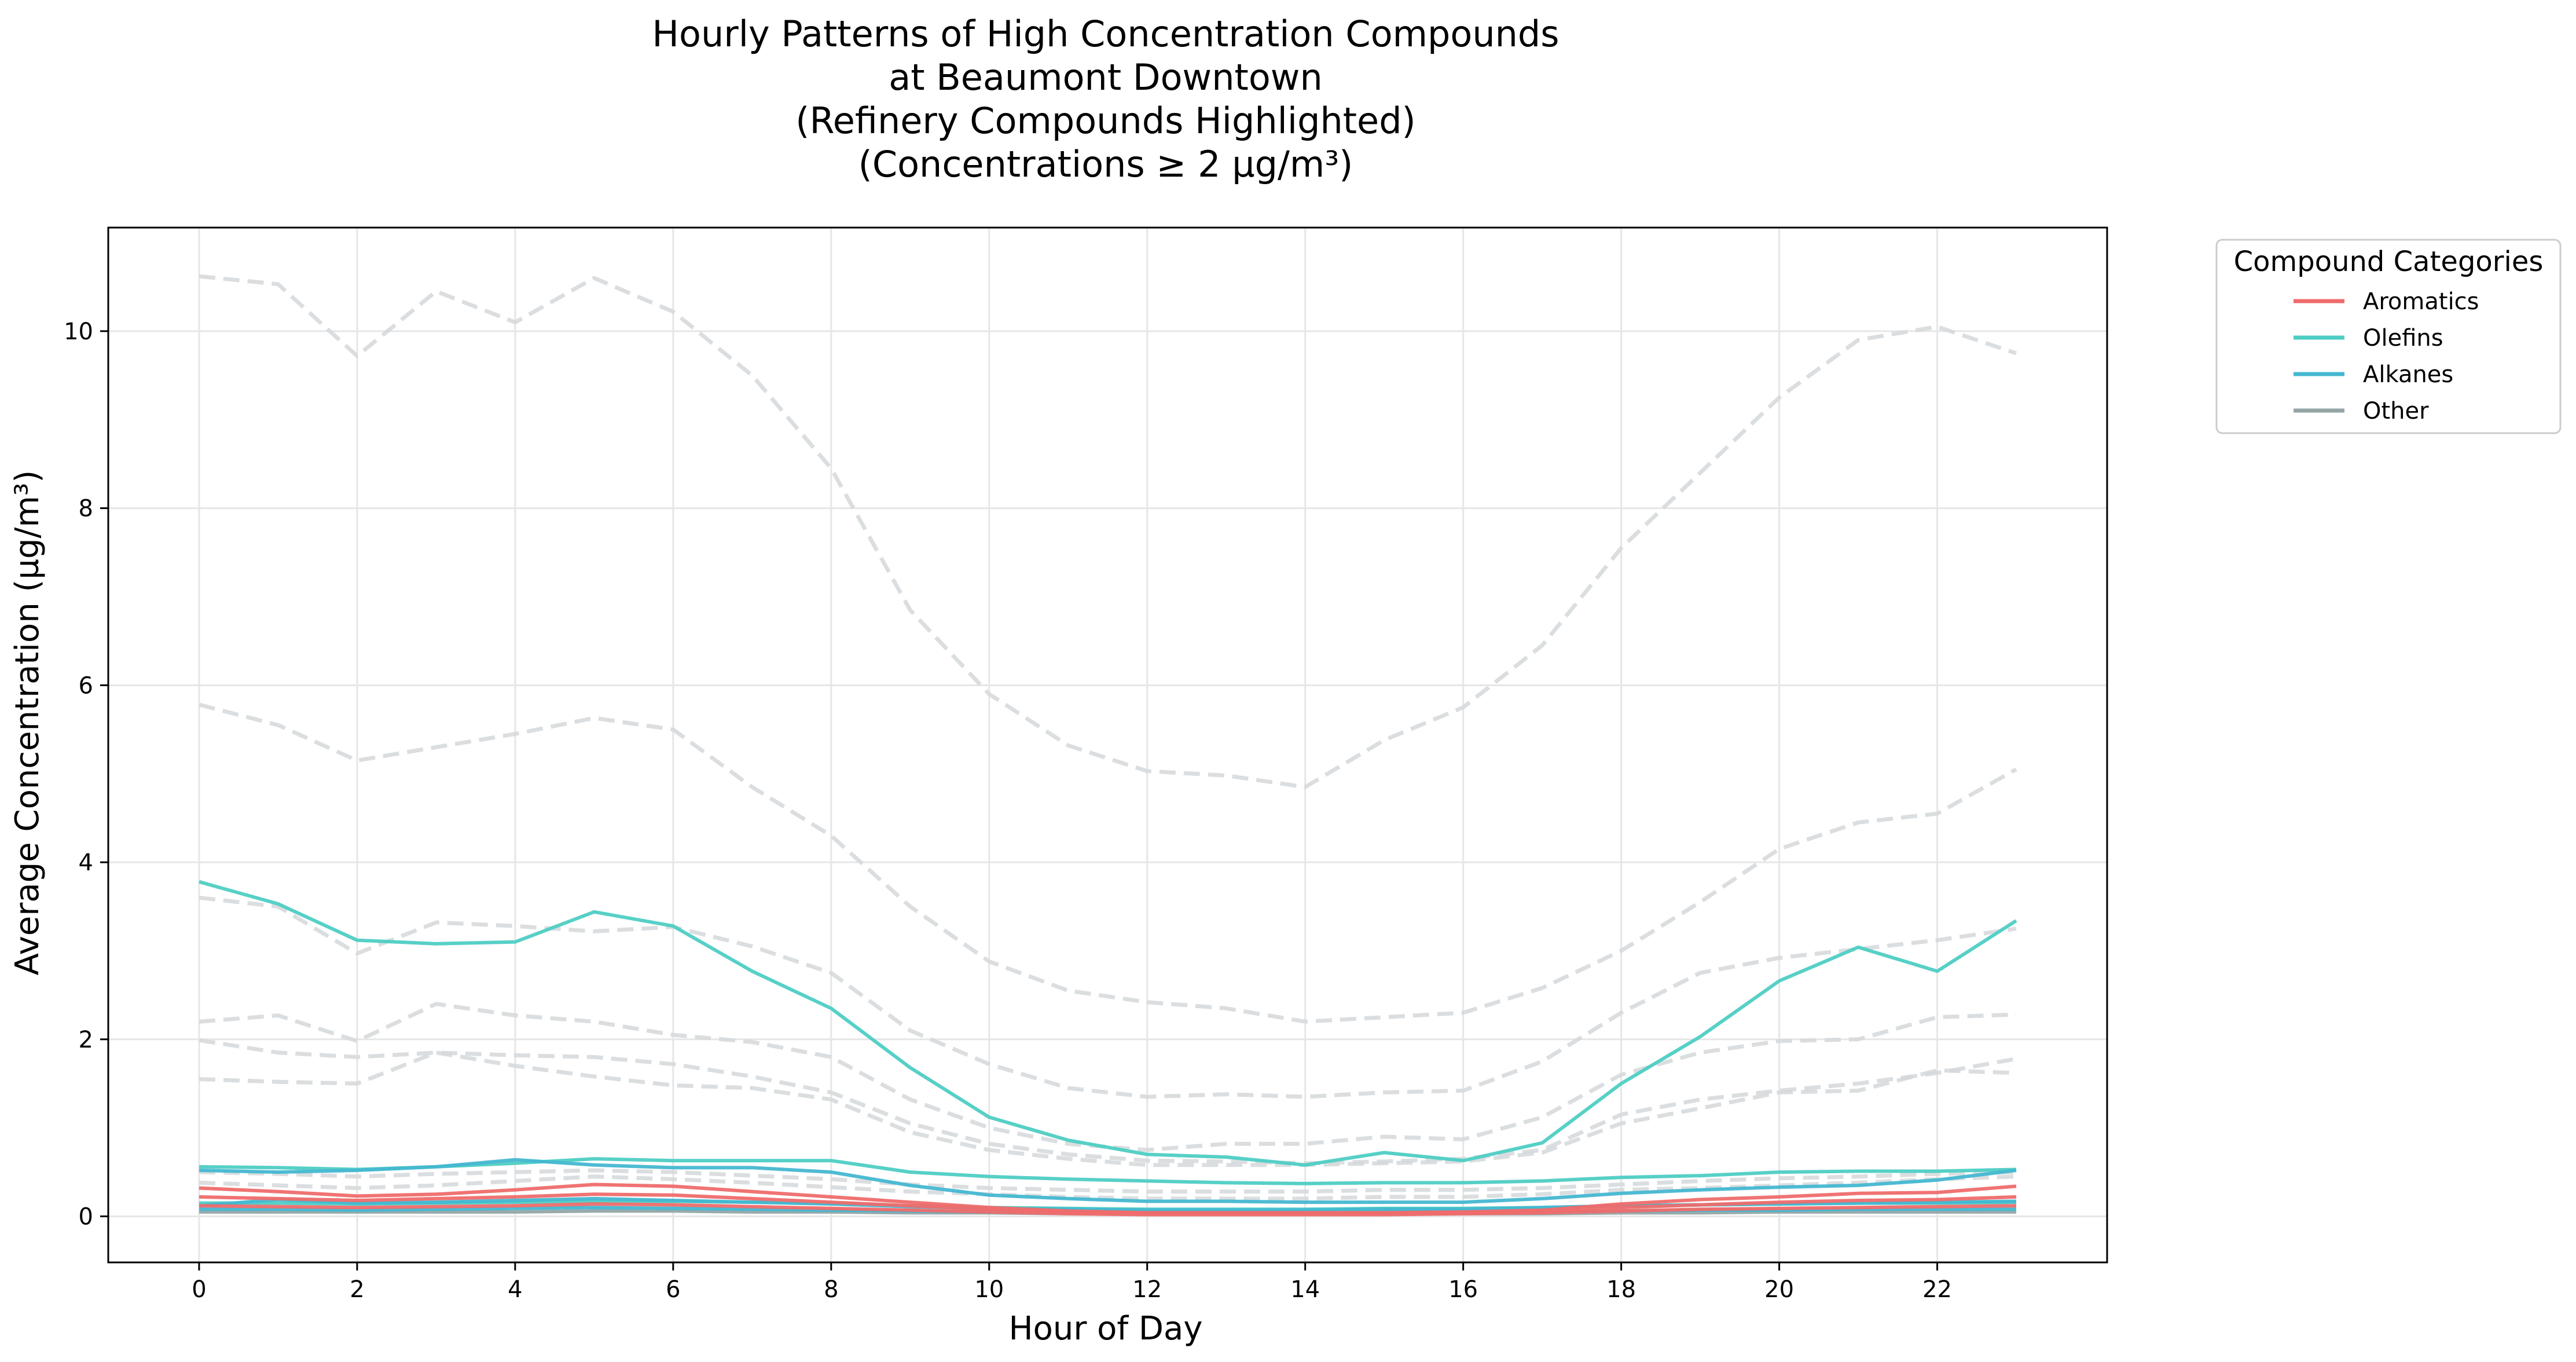  What do you see at coordinates (199, 1290) in the screenshot?
I see `x-tick-label: 0` at bounding box center [199, 1290].